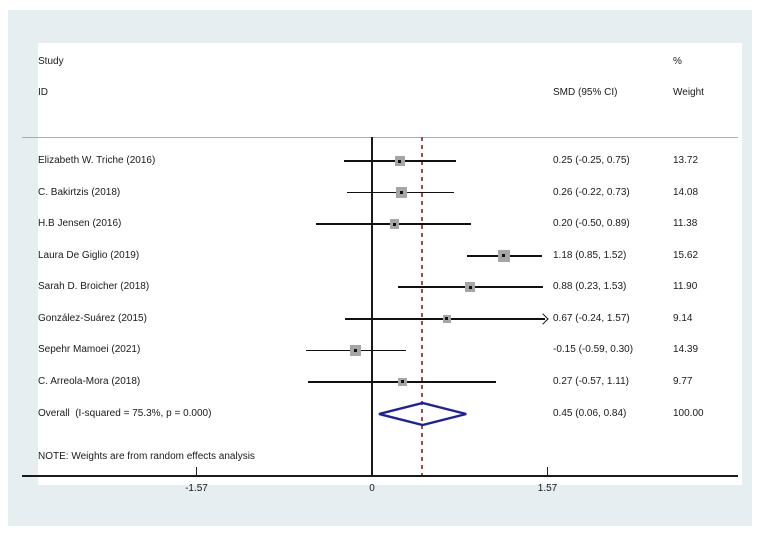  I want to click on study-label: Sepehr Mamoei (2021), so click(89, 350).